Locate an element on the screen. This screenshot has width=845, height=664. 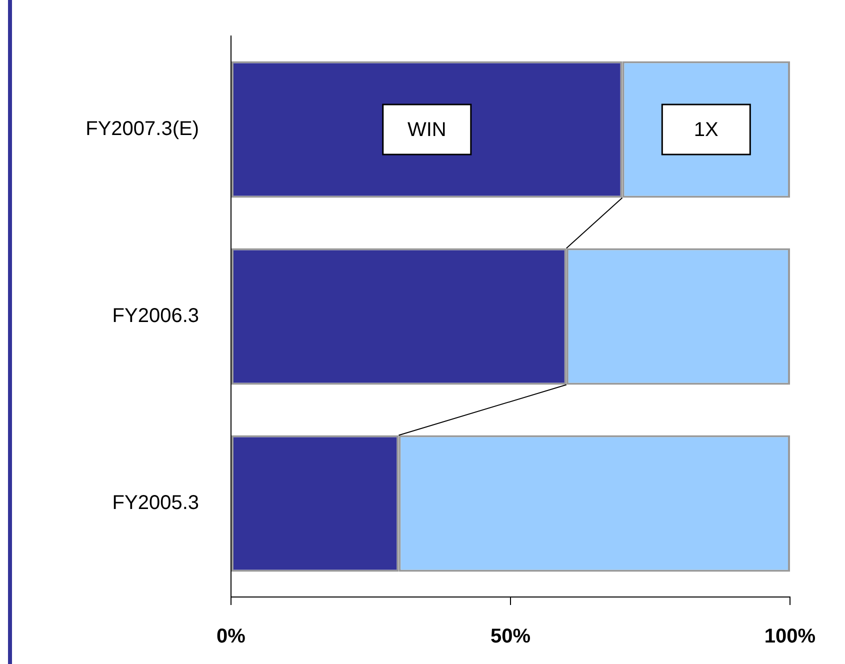
y-tick-label: FY2005.3 is located at coordinates (155, 503).